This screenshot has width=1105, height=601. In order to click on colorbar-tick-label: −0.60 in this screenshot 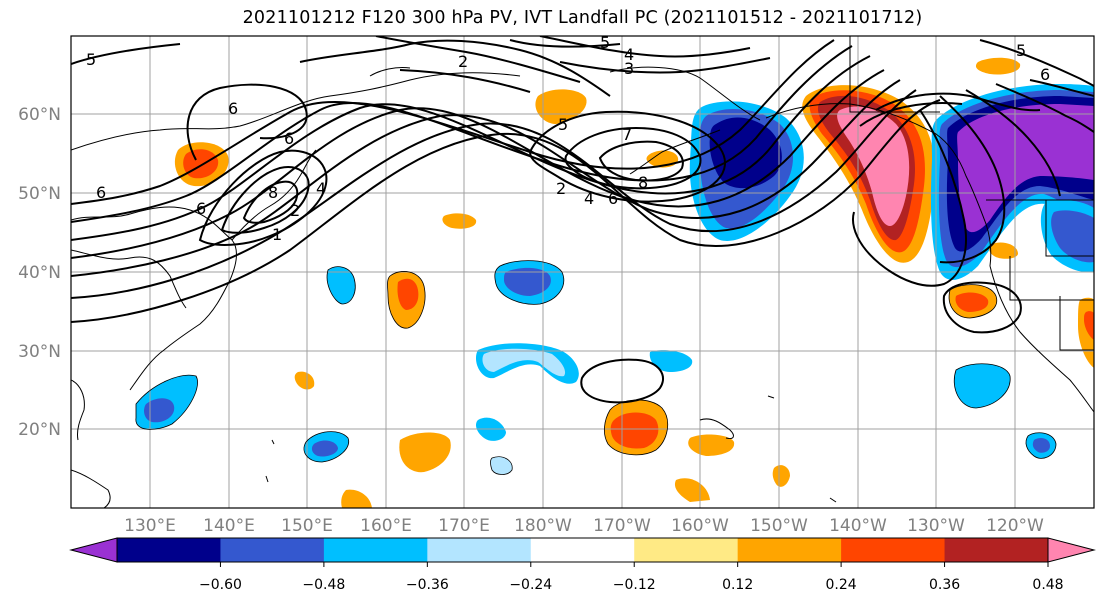, I will do `click(220, 585)`.